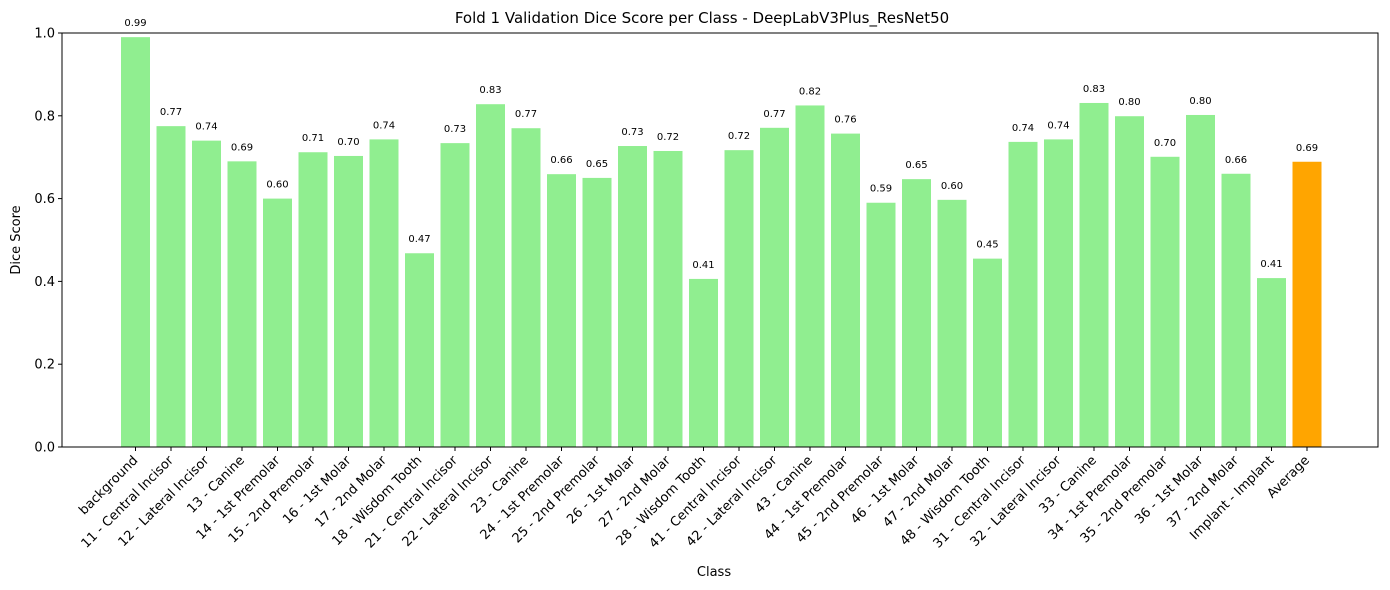 This screenshot has width=1390, height=590. I want to click on value-label-11: 0.77, so click(526, 114).